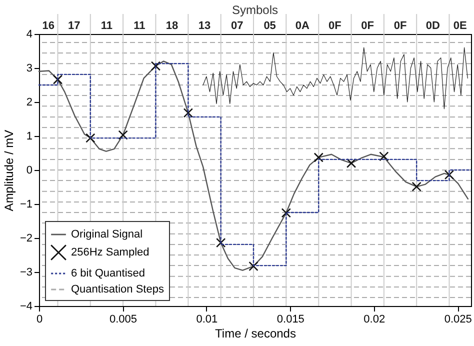  What do you see at coordinates (107, 234) in the screenshot?
I see `legend-label: Original Signal` at bounding box center [107, 234].